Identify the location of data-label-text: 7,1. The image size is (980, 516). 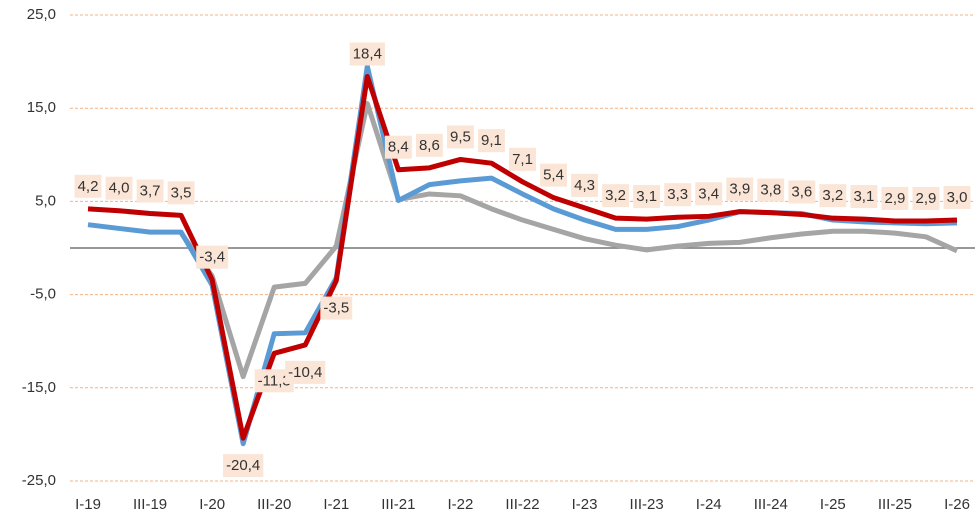
(522, 159).